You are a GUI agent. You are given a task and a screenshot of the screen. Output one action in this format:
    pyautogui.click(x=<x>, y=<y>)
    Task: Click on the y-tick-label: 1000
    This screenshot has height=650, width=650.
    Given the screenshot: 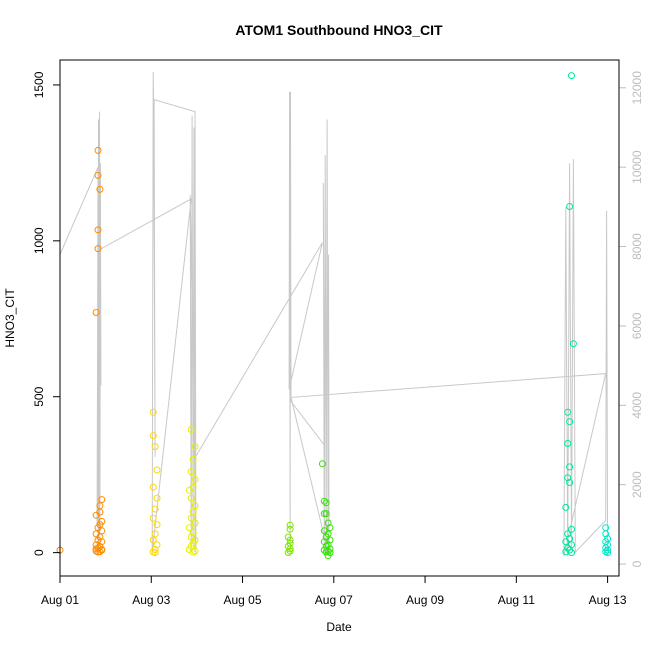 What is the action you would take?
    pyautogui.click(x=39, y=240)
    